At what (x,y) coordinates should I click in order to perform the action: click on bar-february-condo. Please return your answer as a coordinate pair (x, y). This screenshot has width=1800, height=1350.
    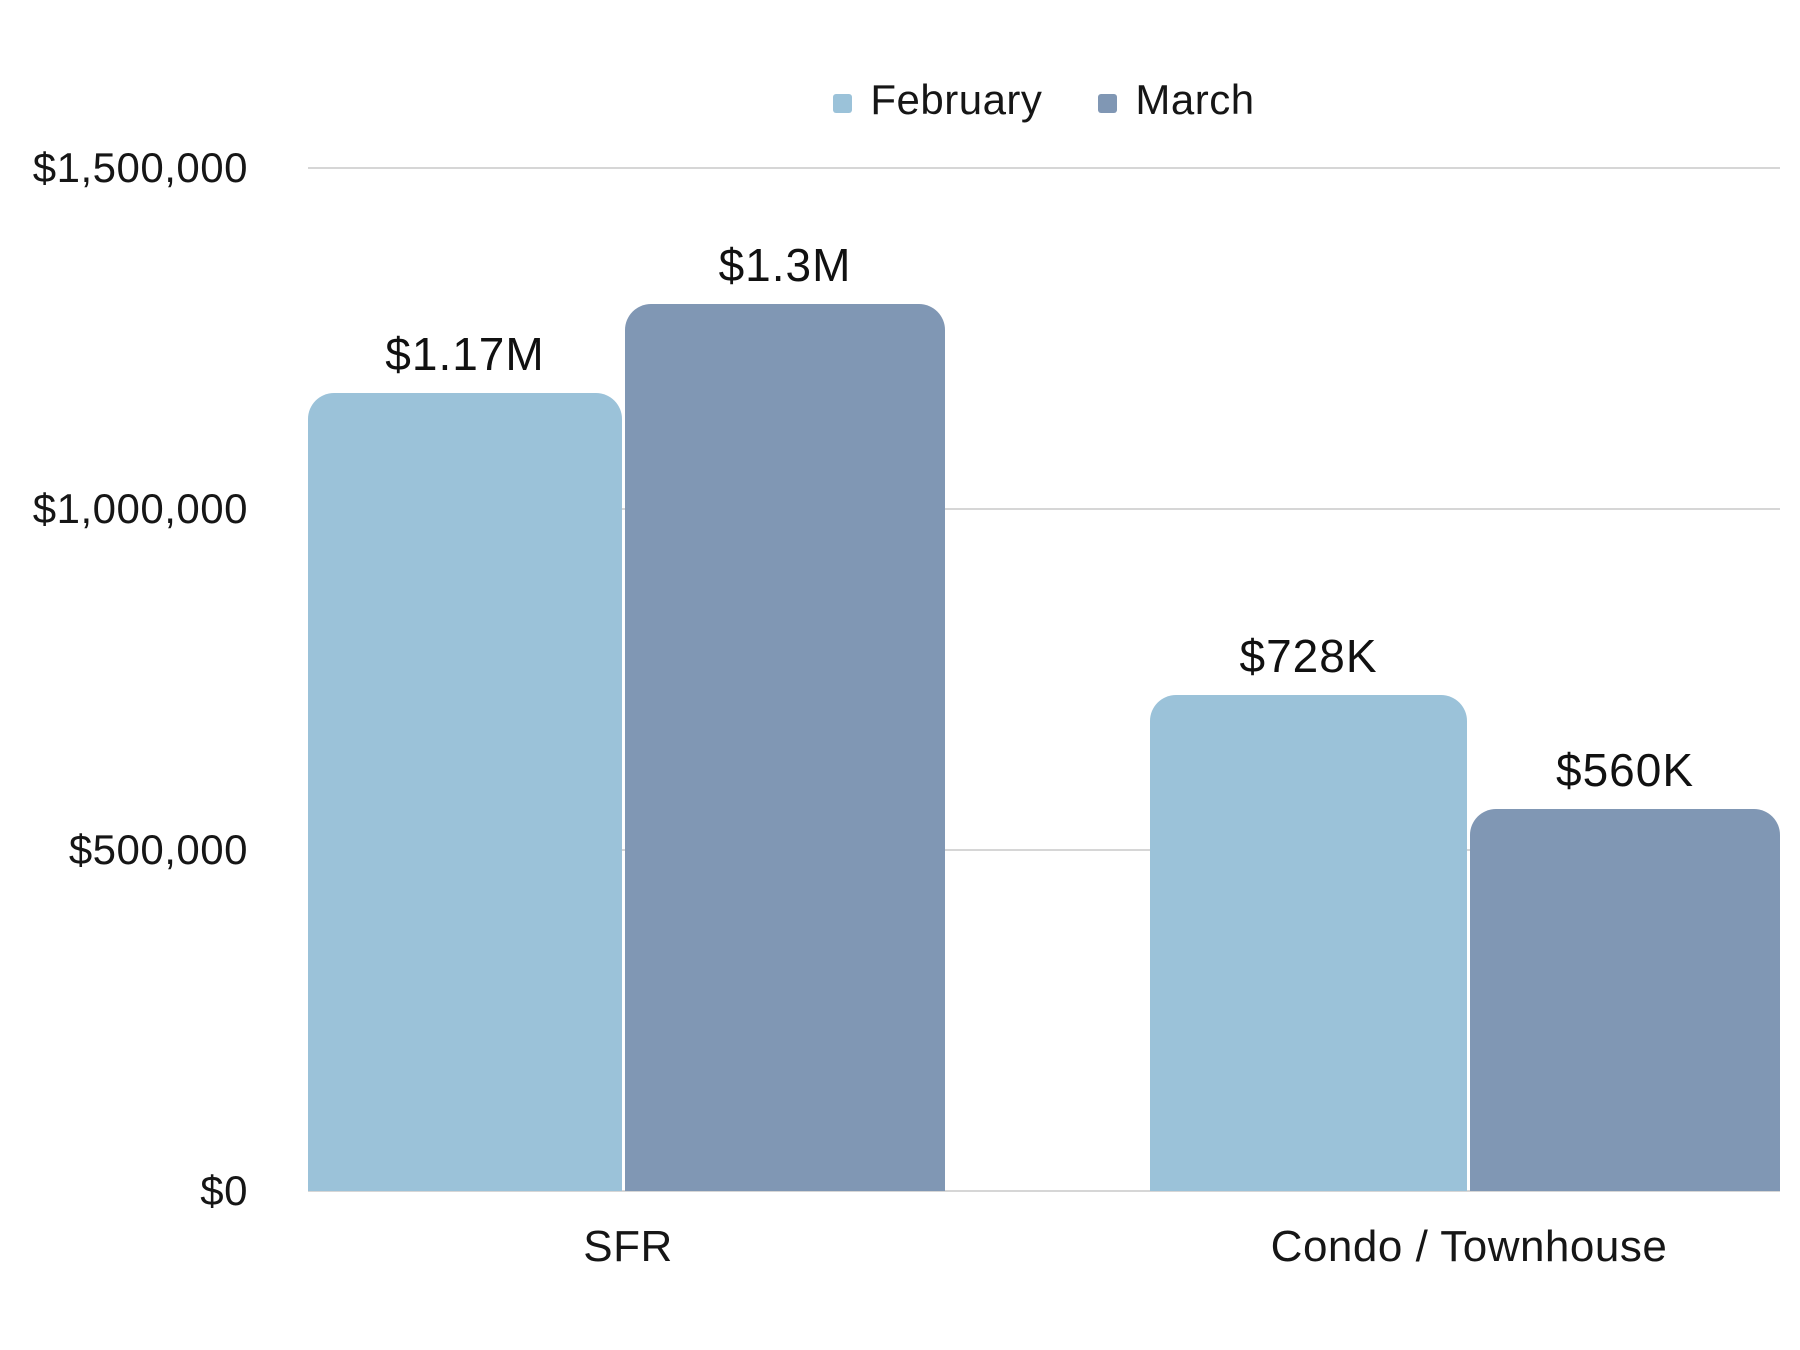
    Looking at the image, I should click on (1308, 942).